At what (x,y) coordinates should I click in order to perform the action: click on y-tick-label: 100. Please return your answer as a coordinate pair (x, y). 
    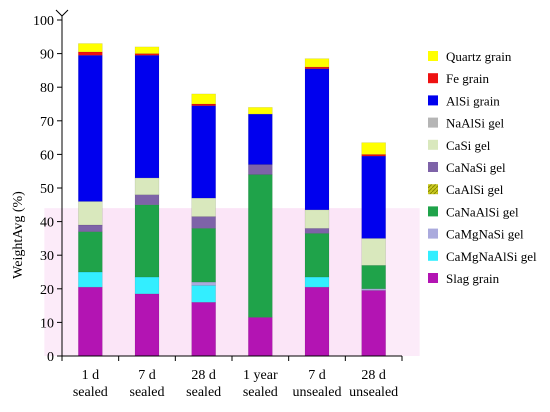
    Looking at the image, I should click on (43, 21).